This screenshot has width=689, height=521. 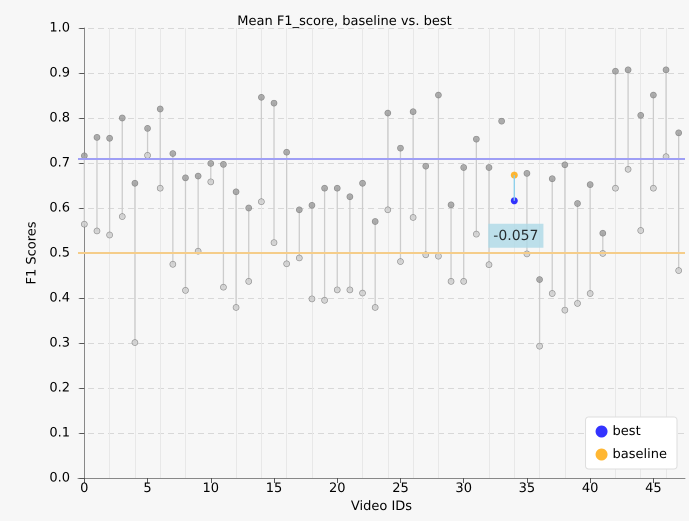 I want to click on x-tick-label: 40, so click(x=590, y=488).